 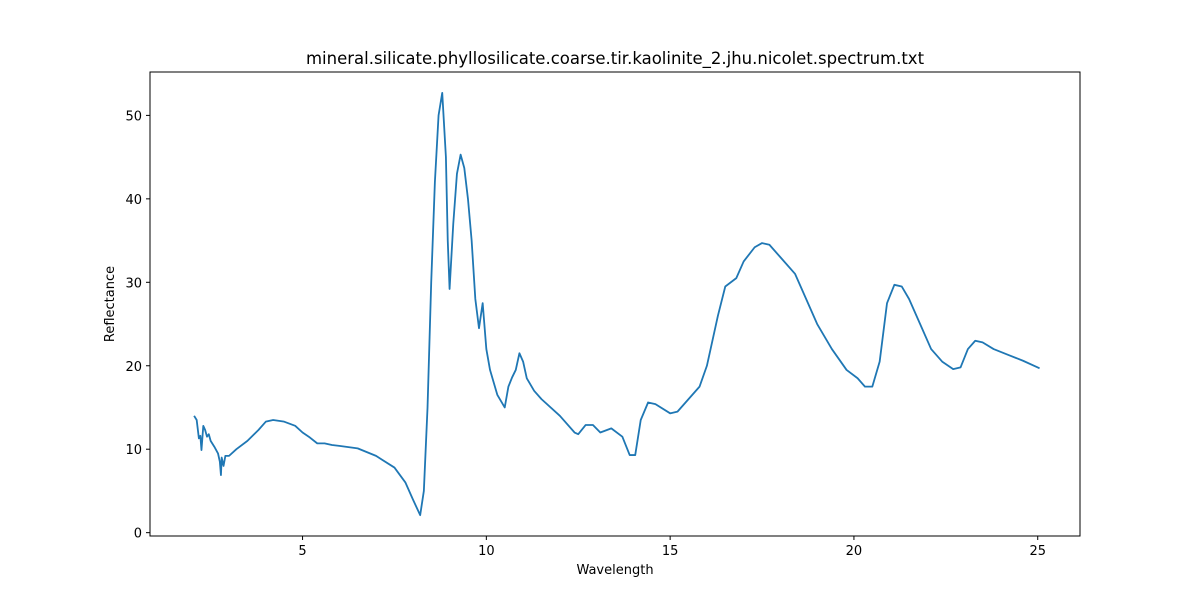 I want to click on x-tick-label: 20, so click(x=854, y=551).